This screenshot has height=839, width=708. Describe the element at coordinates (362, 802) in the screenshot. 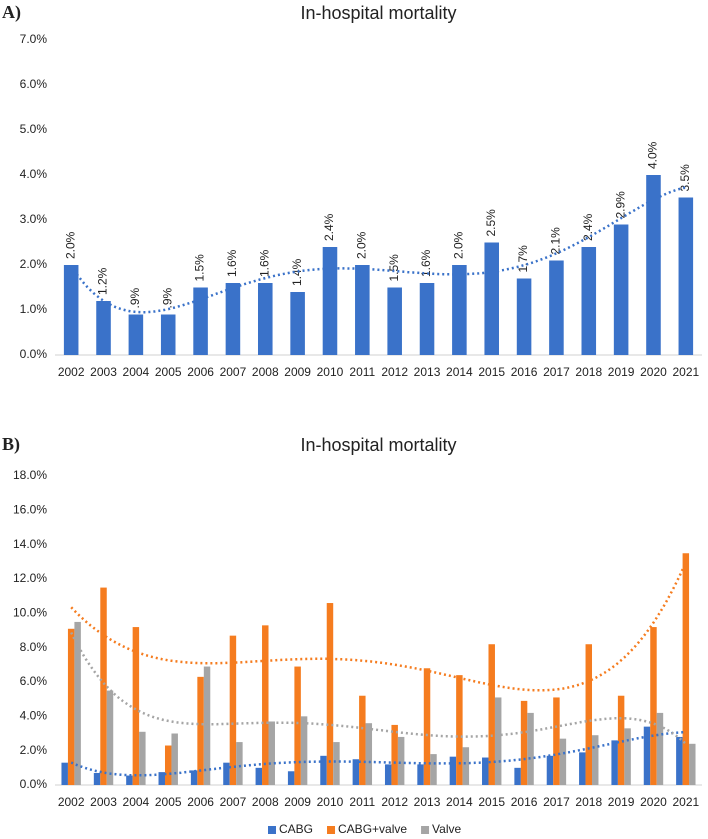

I see `x-tick-label: 2011` at that location.